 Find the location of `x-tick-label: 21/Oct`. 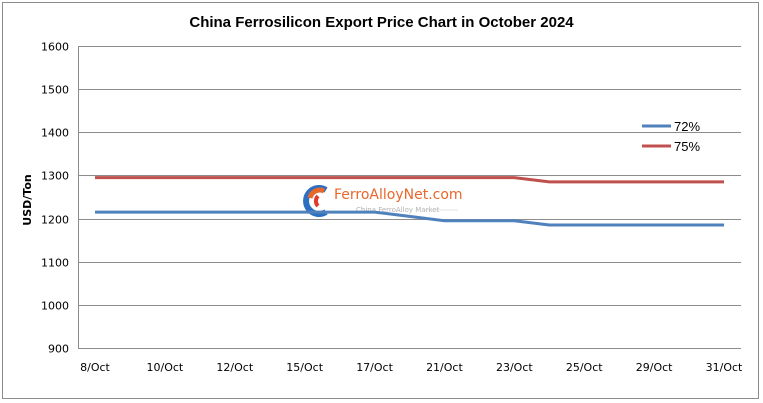

x-tick-label: 21/Oct is located at coordinates (444, 367).